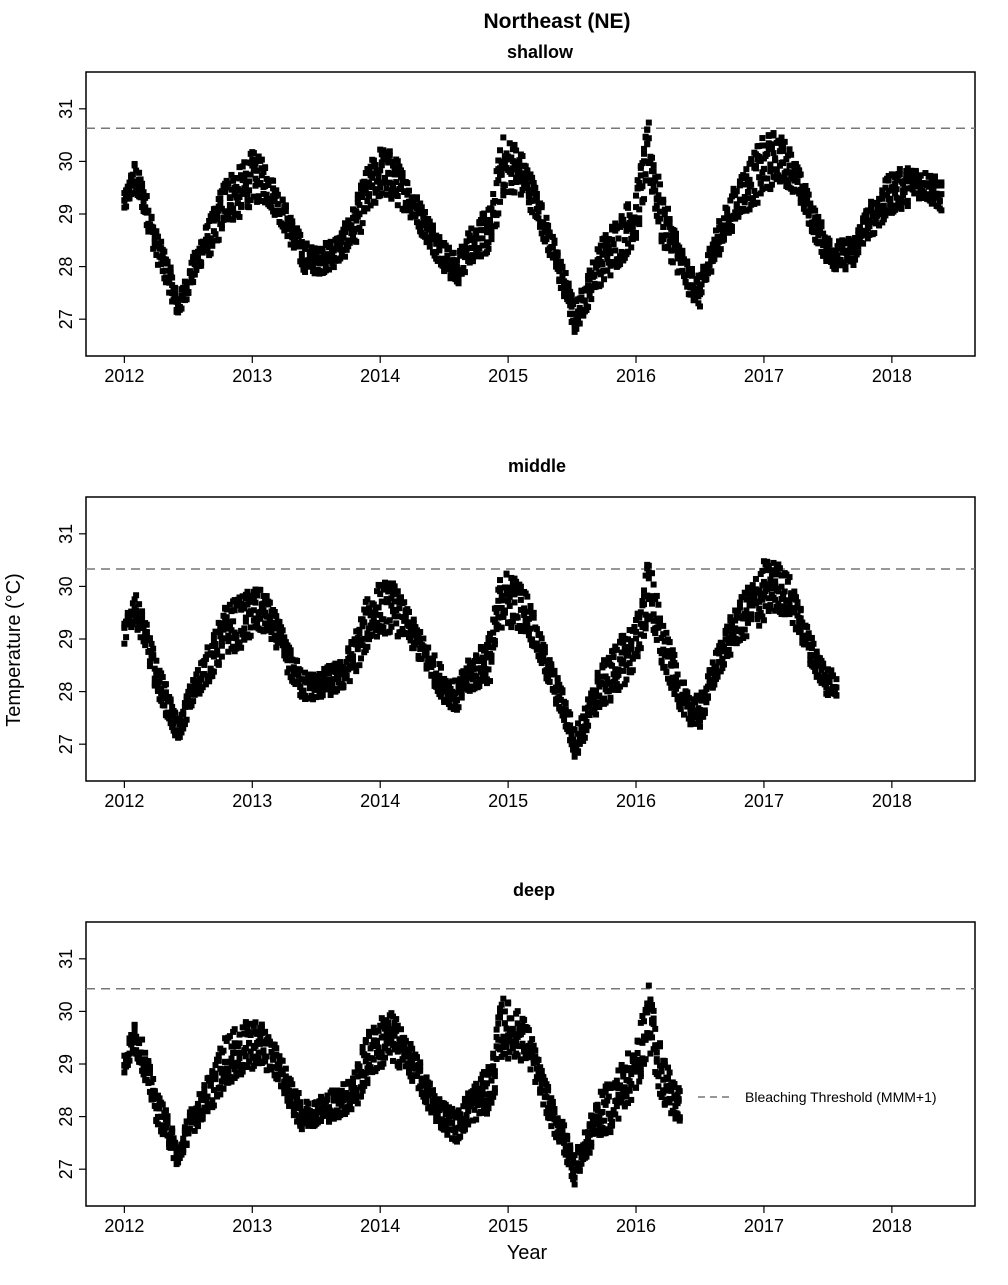 Image resolution: width=1008 pixels, height=1285 pixels. I want to click on x-tick-label: 2018, so click(892, 801).